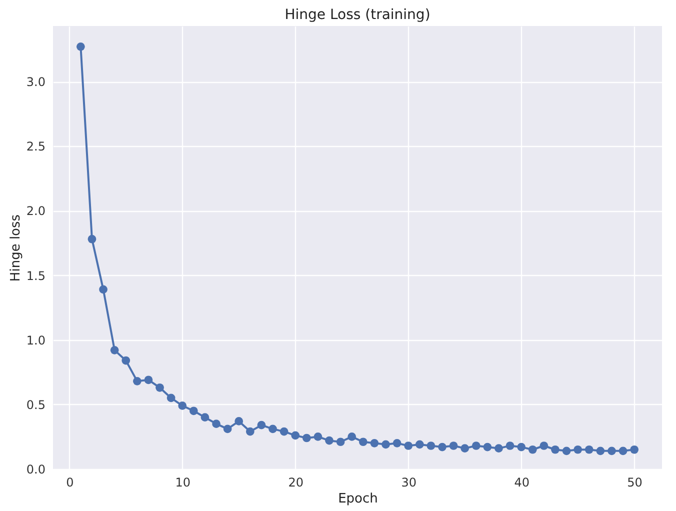 Image resolution: width=676 pixels, height=511 pixels. Describe the element at coordinates (70, 483) in the screenshot. I see `x-tick-label: 0` at that location.